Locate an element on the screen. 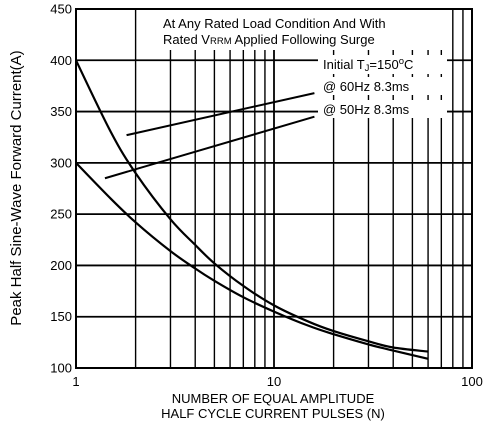  annotation-tj-pre: Initial T is located at coordinates (344, 64).